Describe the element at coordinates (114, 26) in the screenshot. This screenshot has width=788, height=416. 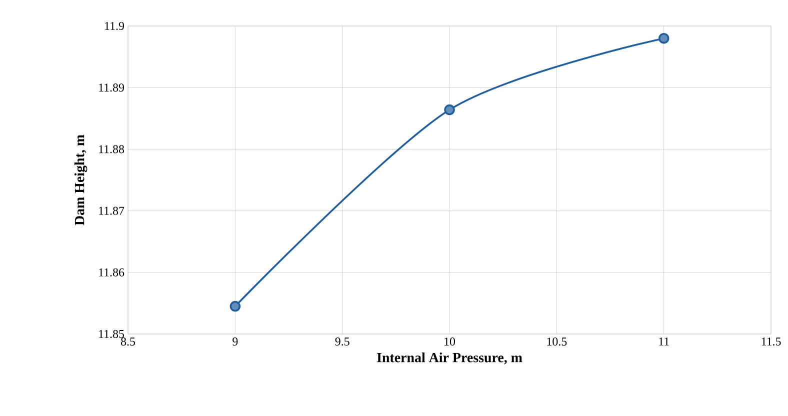
I see `y-tick-label: 11.9` at that location.